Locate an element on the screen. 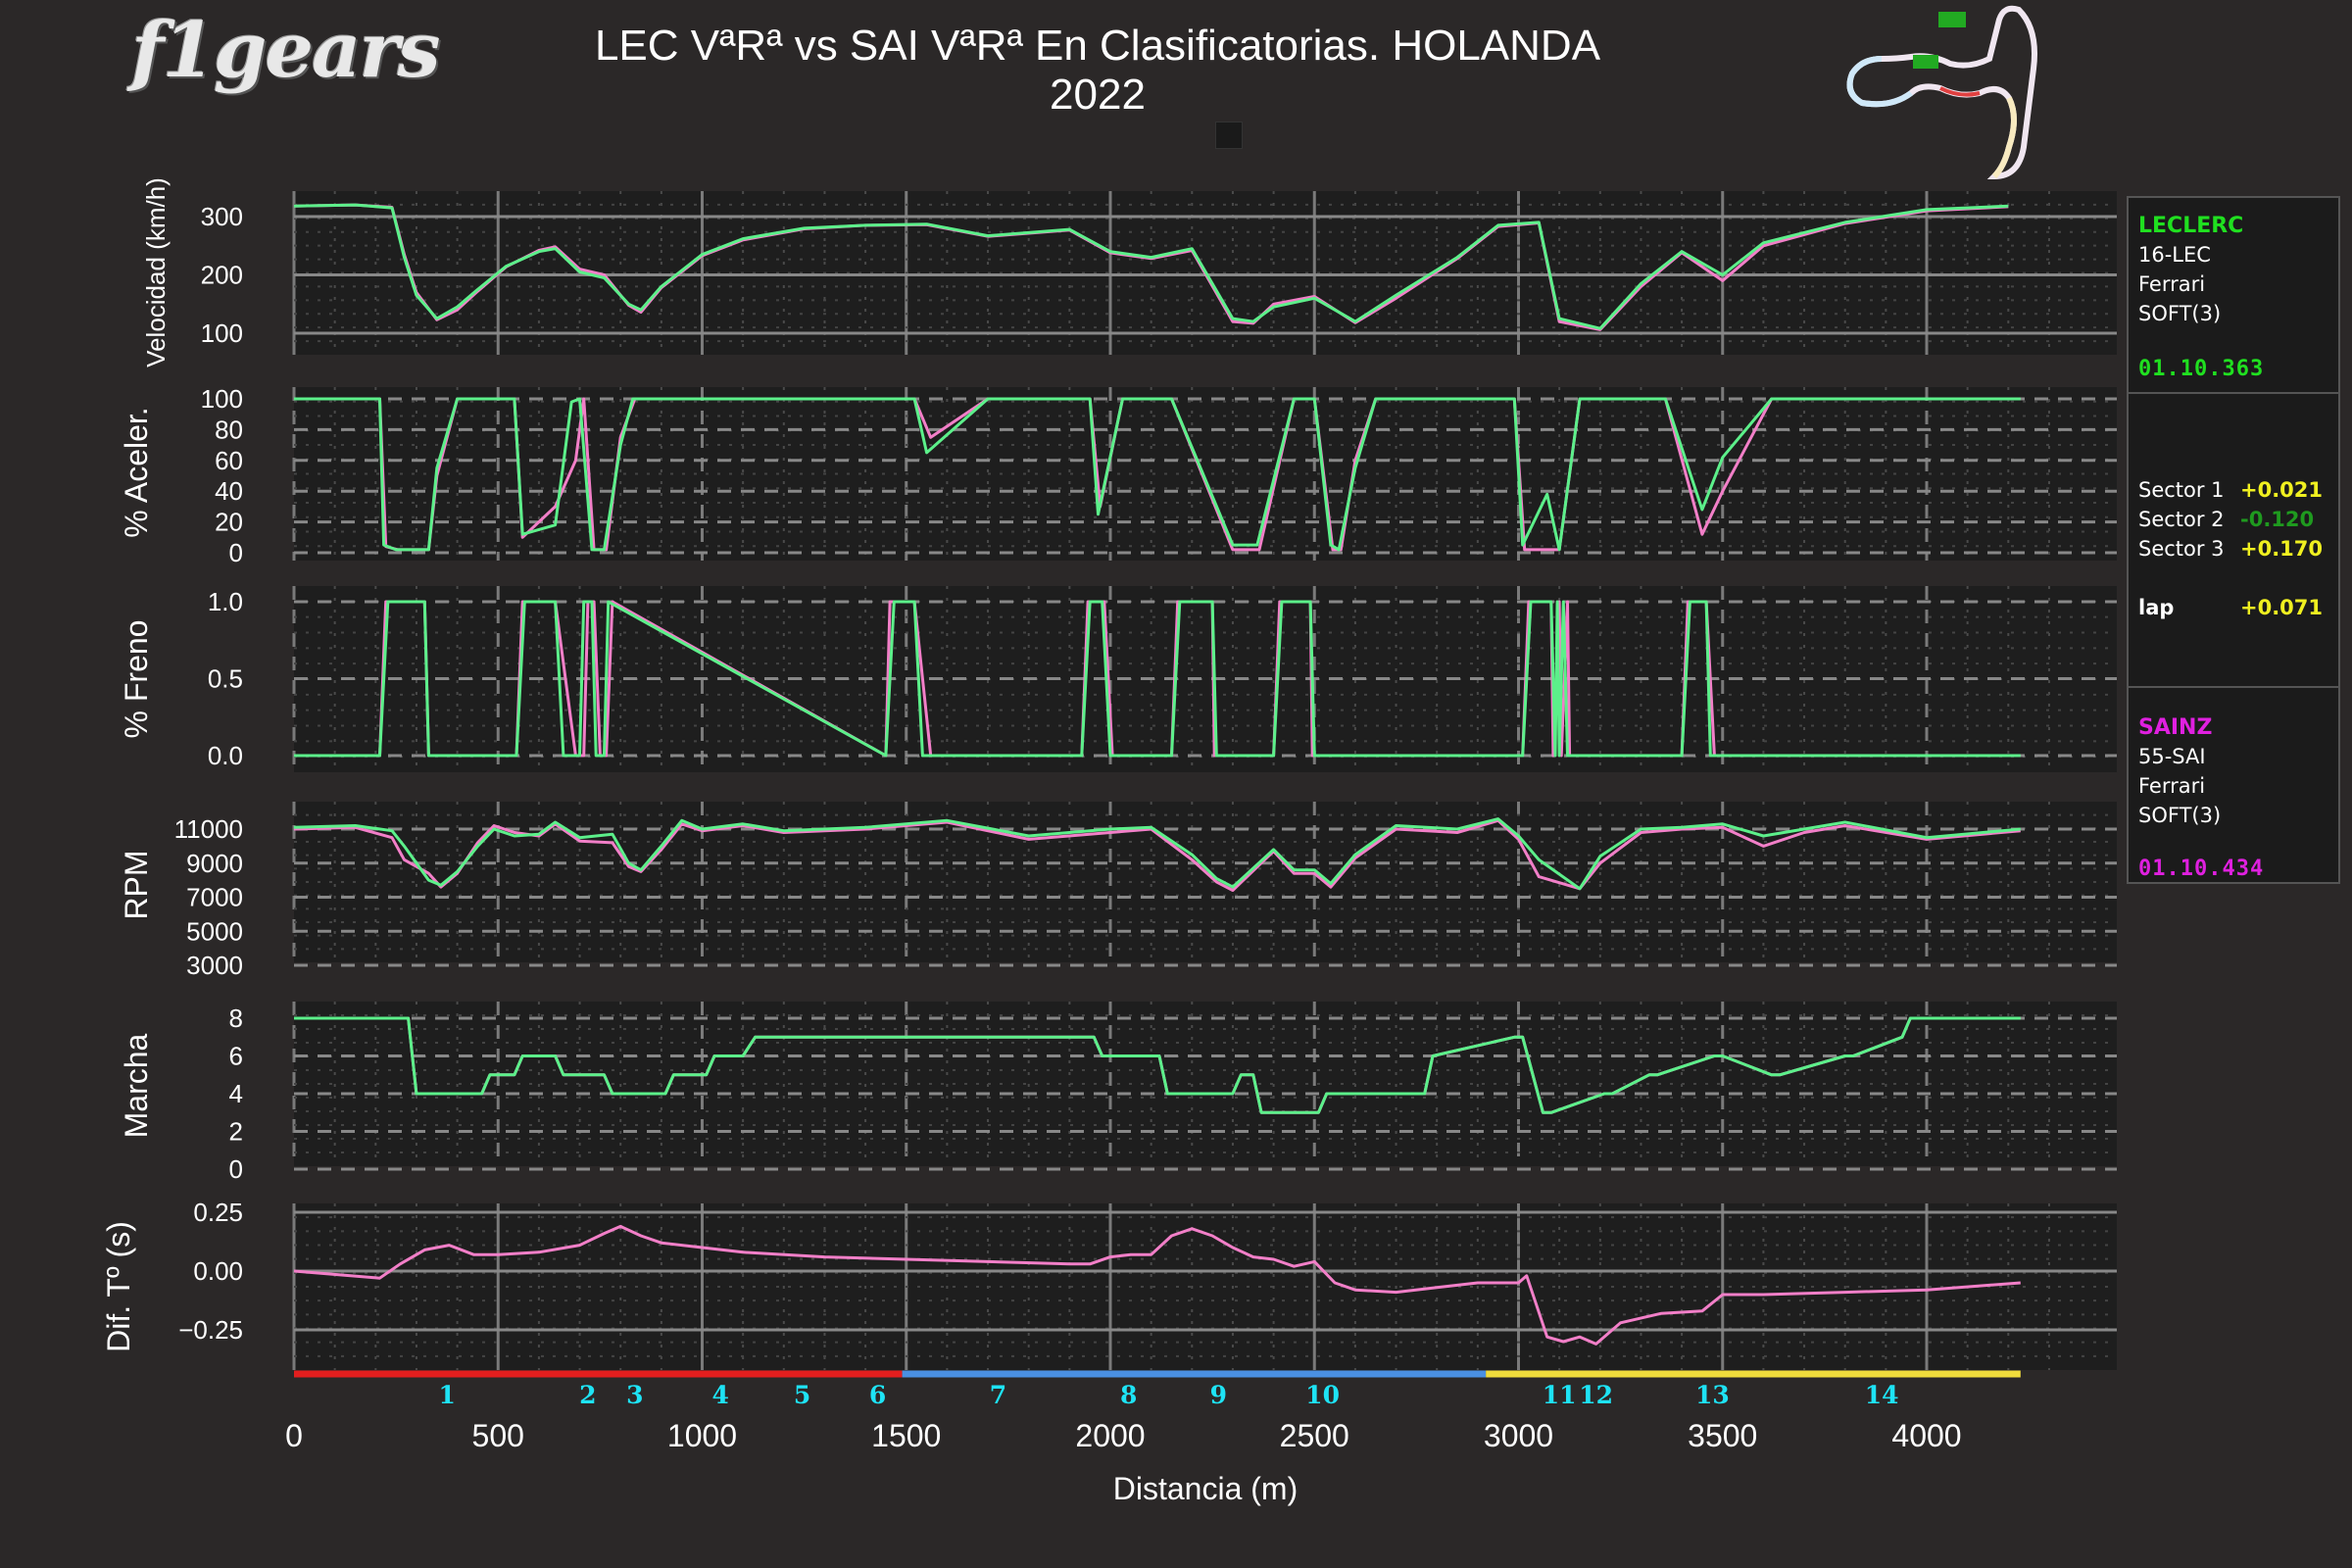  gear-ytick-label: 6 is located at coordinates (236, 1056).